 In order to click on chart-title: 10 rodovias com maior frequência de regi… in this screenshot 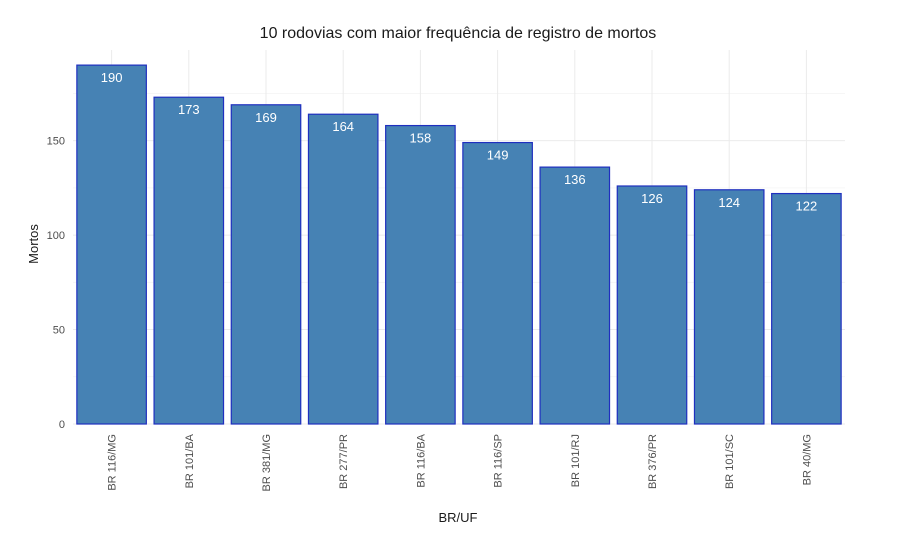, I will do `click(458, 33)`.